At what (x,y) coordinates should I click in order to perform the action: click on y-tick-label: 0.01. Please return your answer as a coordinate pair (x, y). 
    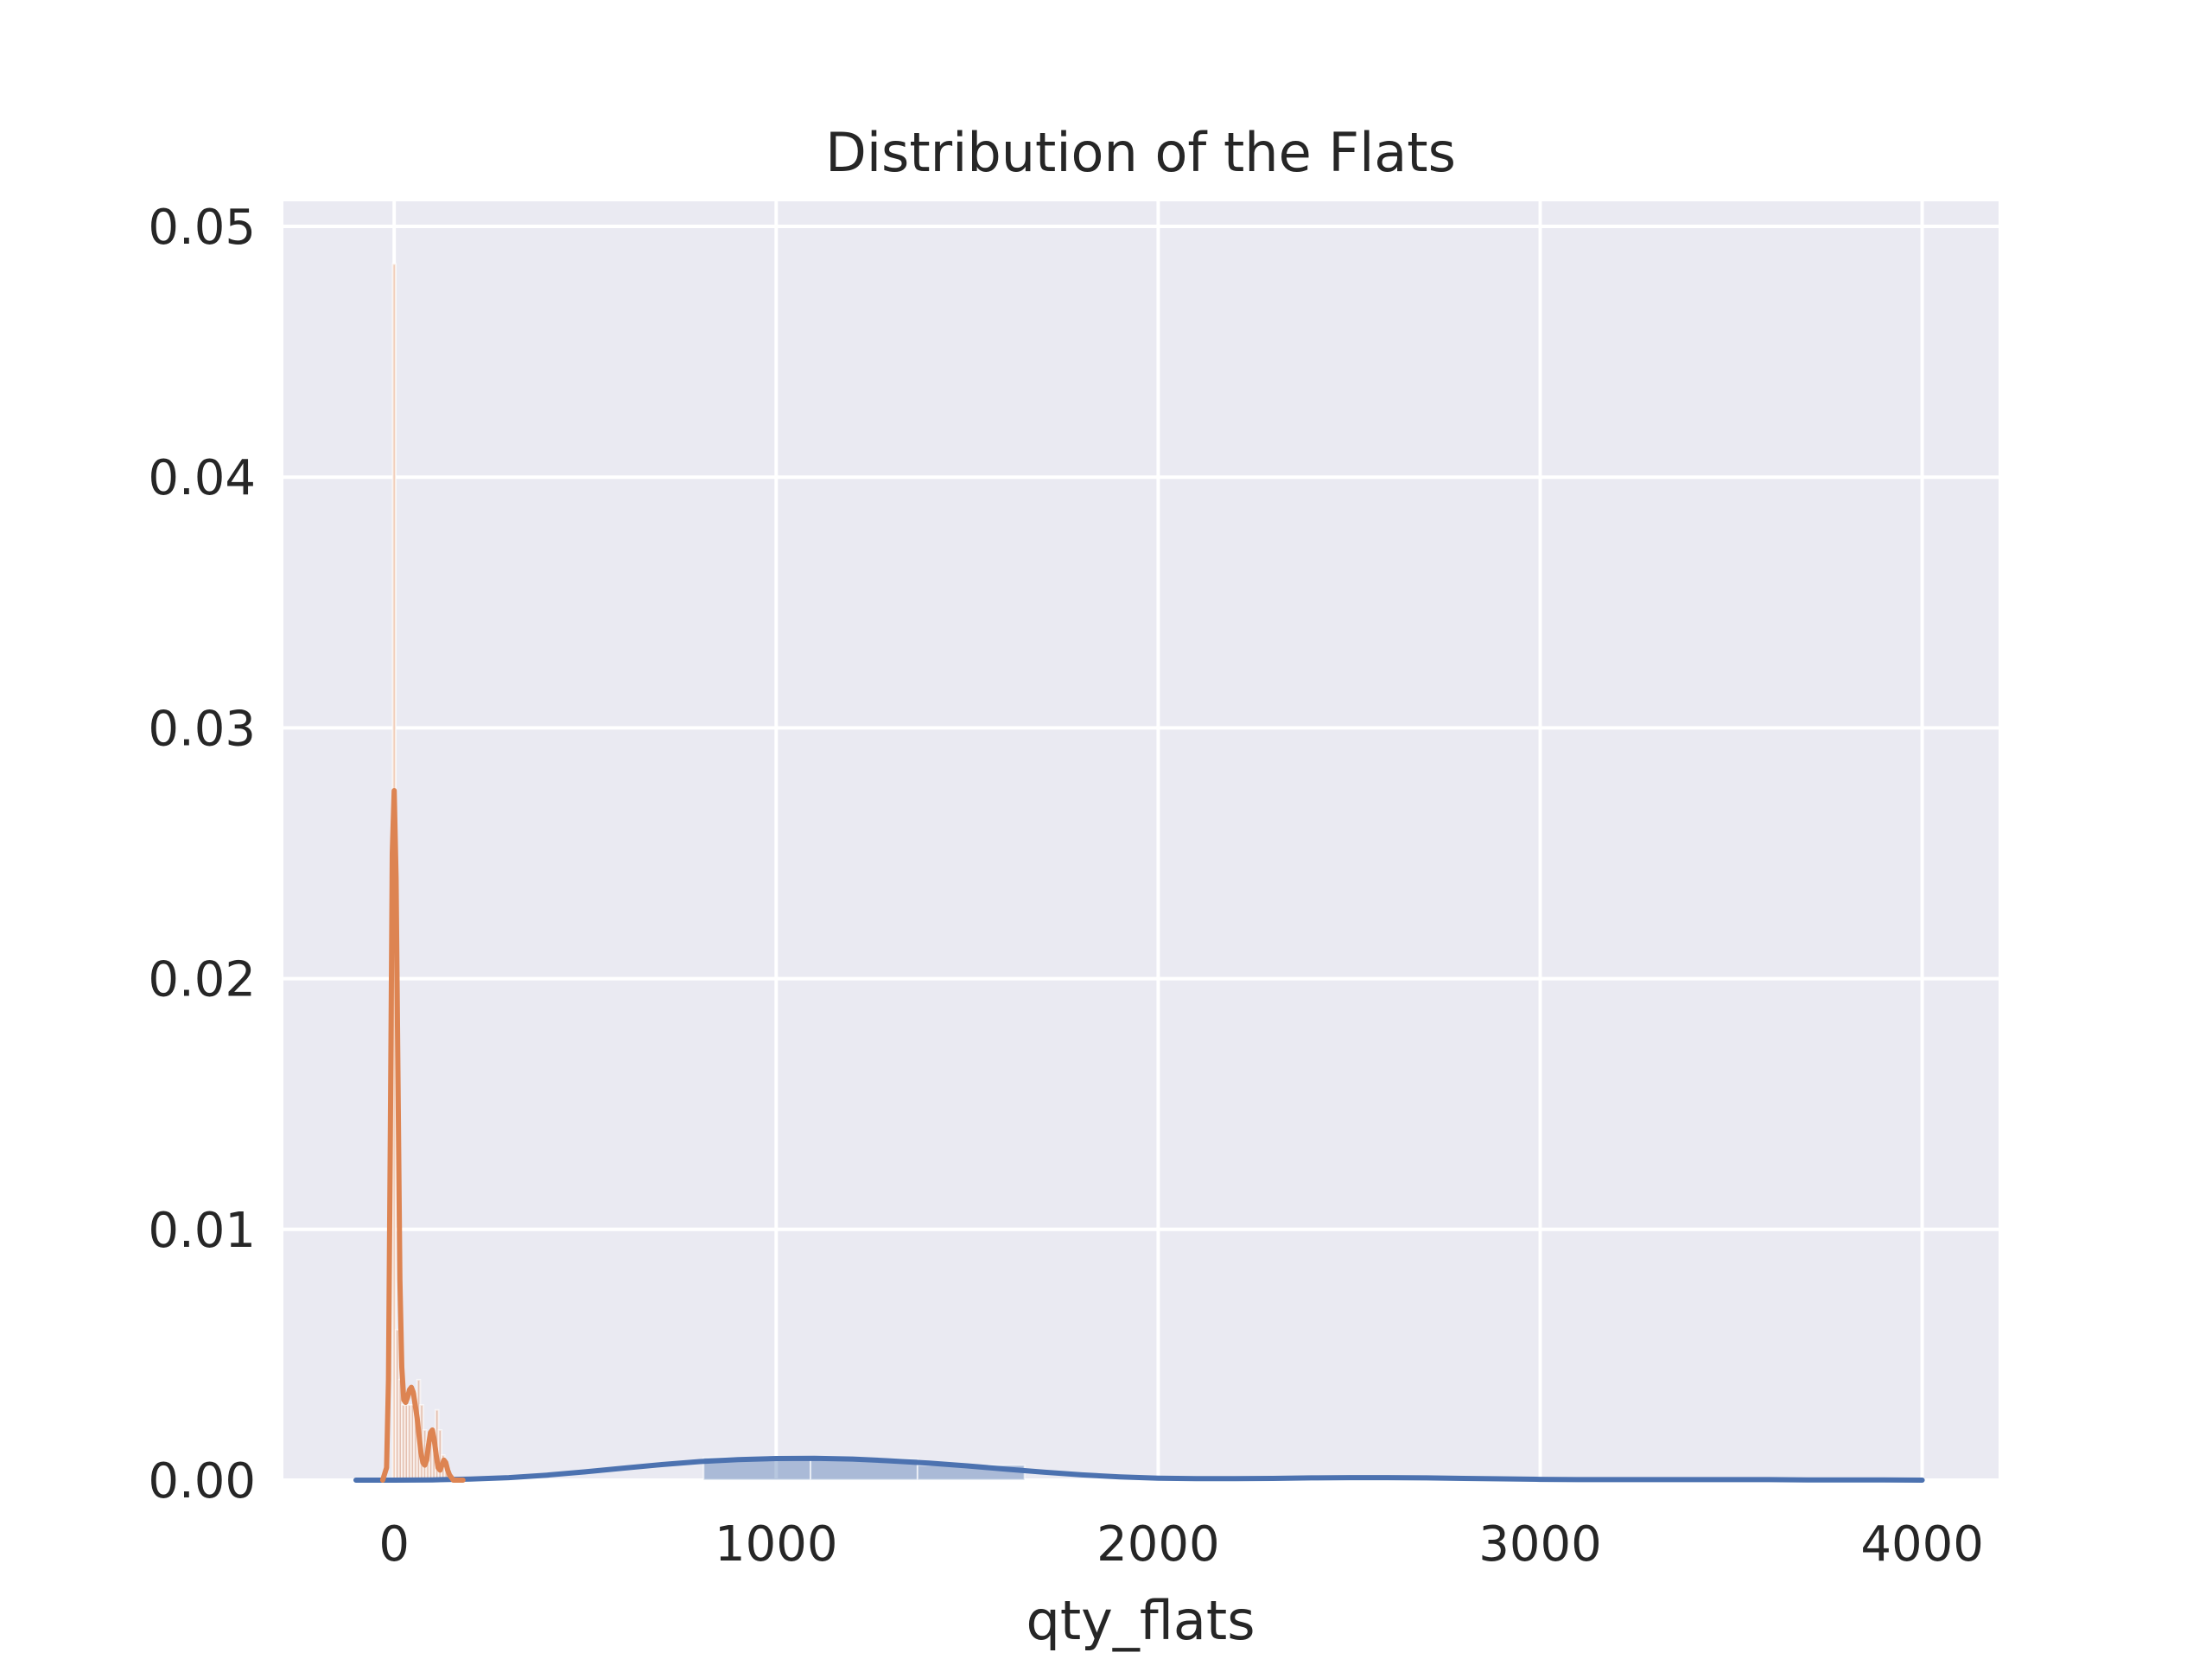
    Looking at the image, I should click on (202, 1231).